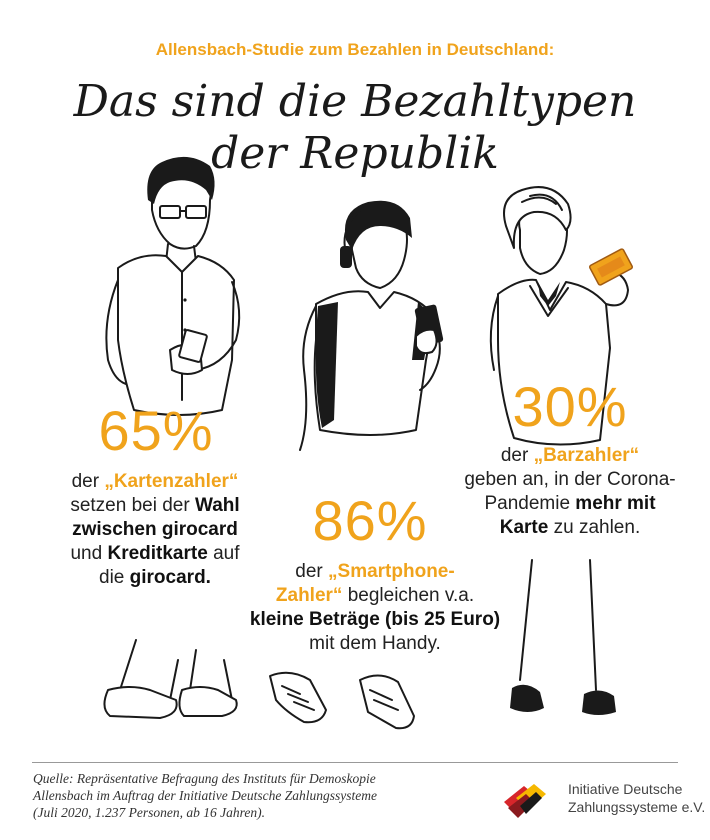 The width and height of the screenshot is (710, 840). I want to click on stat-cash-line3b: mehr mit, so click(615, 503).